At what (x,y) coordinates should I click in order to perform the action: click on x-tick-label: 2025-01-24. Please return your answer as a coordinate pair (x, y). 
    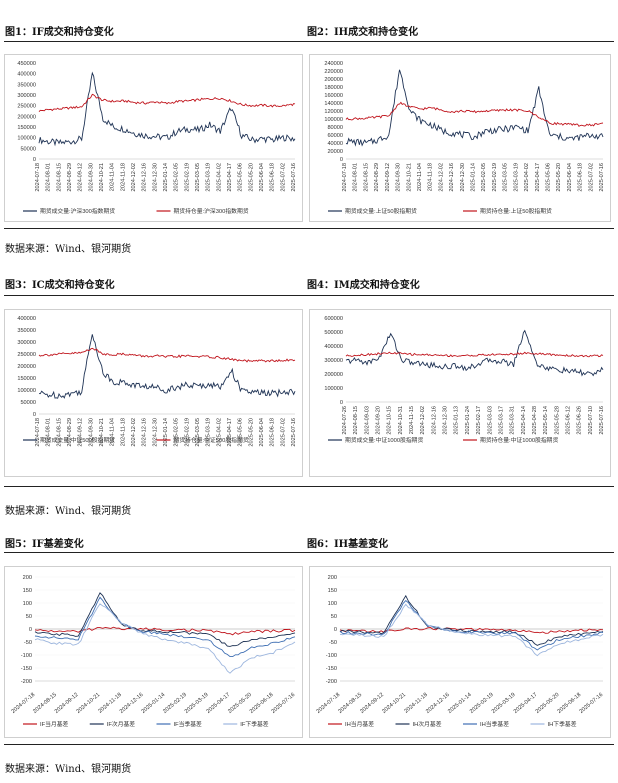
    Looking at the image, I should click on (468, 420).